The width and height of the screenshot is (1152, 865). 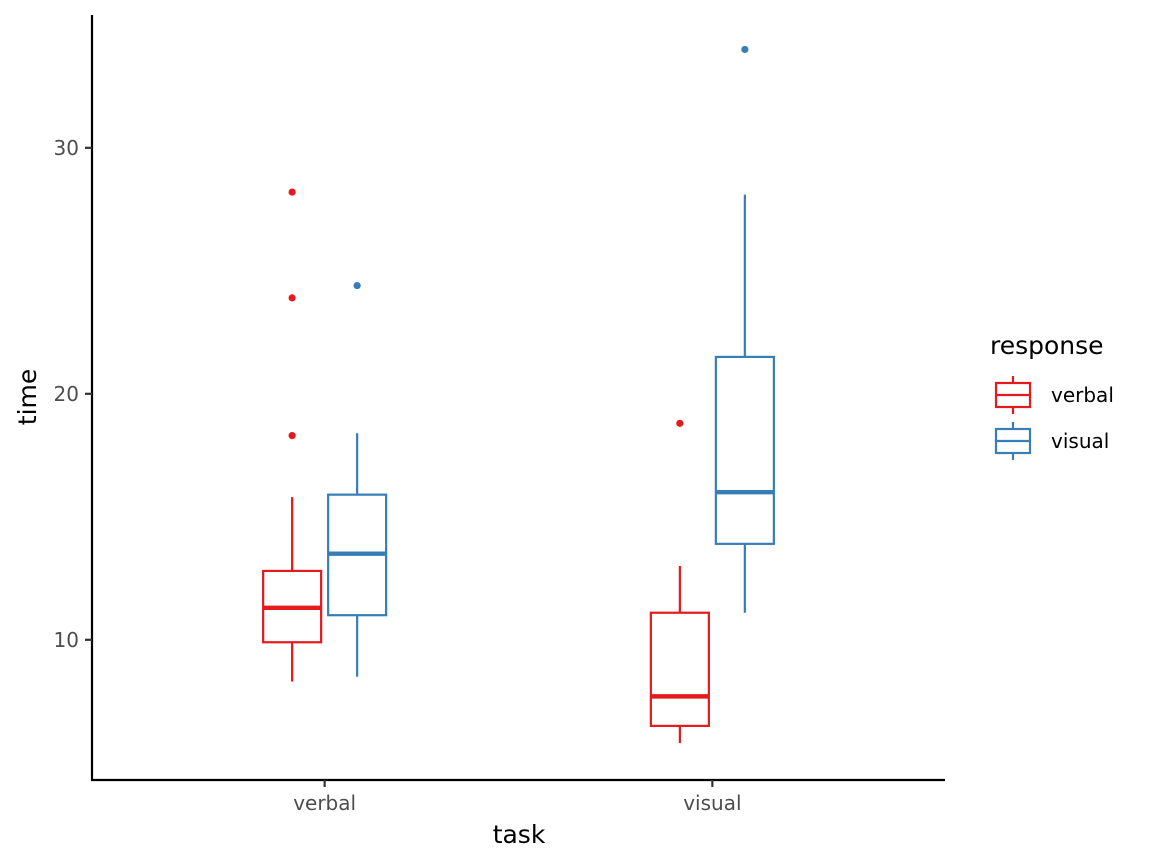 I want to click on x-axis-ticks: verbal visual, so click(x=517, y=797).